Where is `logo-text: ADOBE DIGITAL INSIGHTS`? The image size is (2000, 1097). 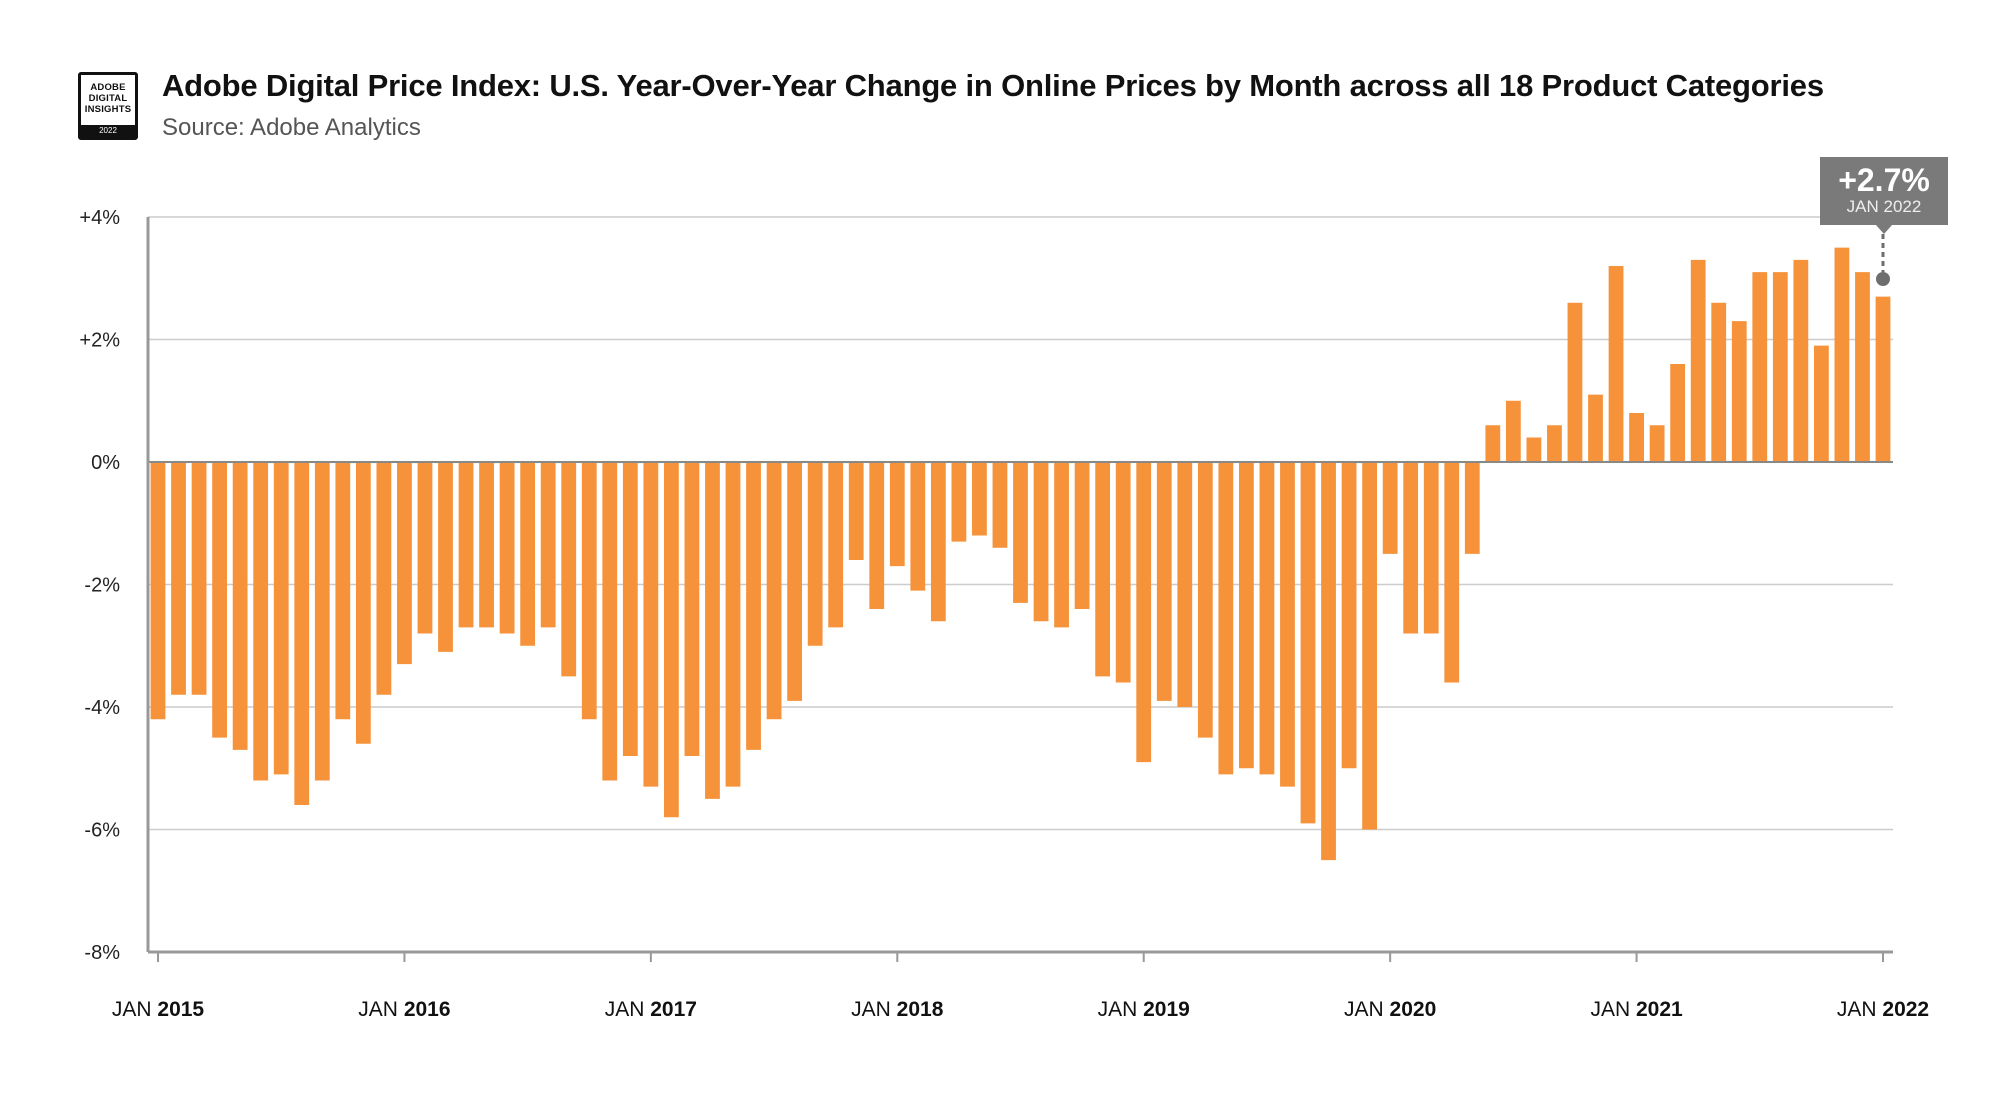
logo-text: ADOBE DIGITAL INSIGHTS is located at coordinates (108, 98).